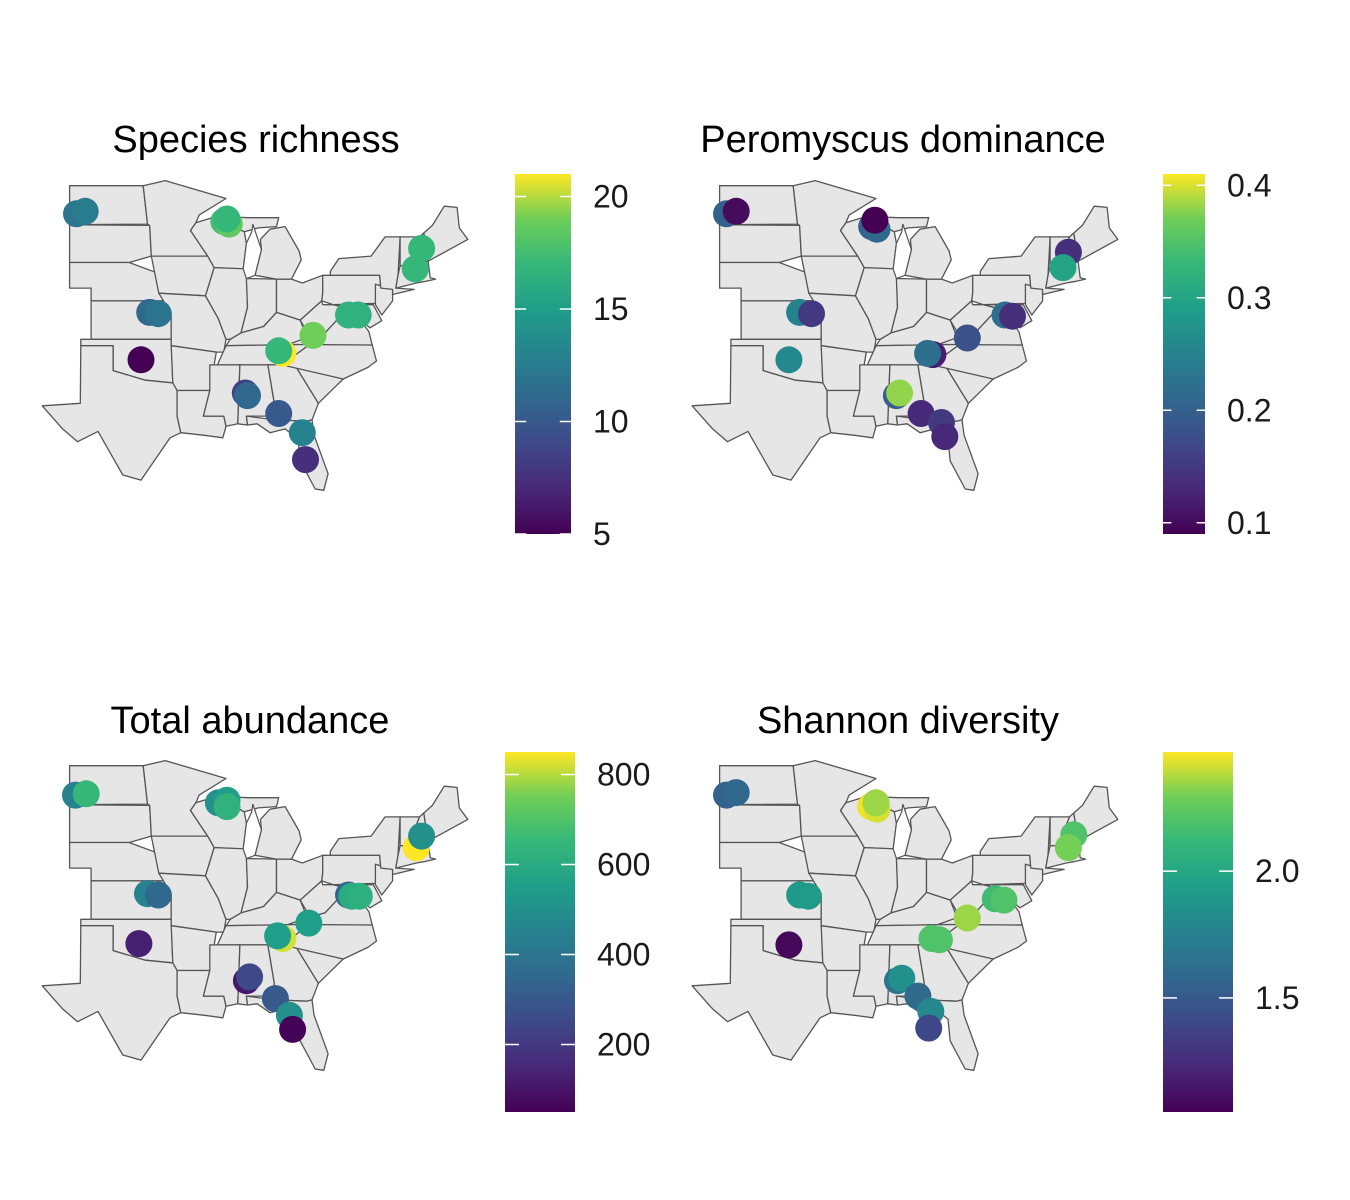  Describe the element at coordinates (1249, 410) in the screenshot. I see `colorbar-tick-label: 0.2` at that location.